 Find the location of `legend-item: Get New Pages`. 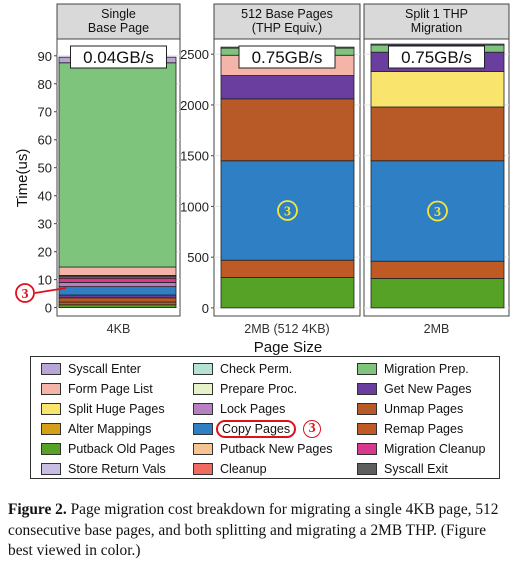

legend-item: Get New Pages is located at coordinates (414, 389).